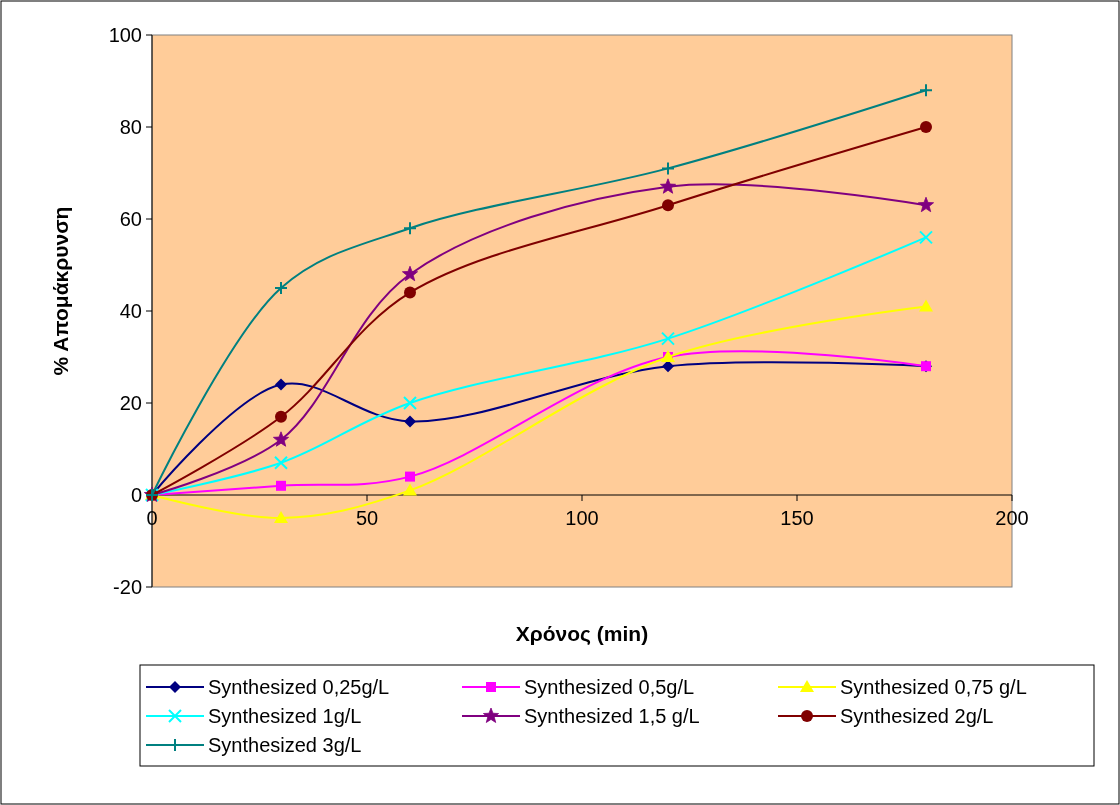 This screenshot has width=1120, height=805. I want to click on y-tick-label: 20, so click(130, 403).